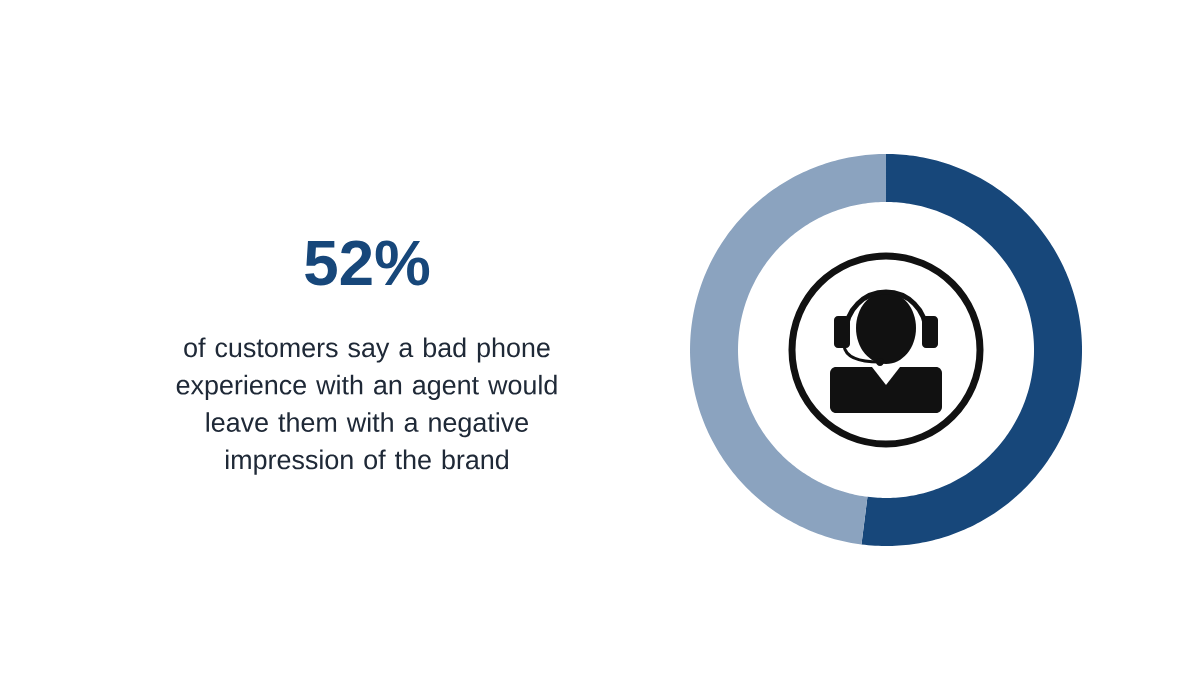 The height and width of the screenshot is (700, 1200). Describe the element at coordinates (366, 406) in the screenshot. I see `text: of customers say a bad phone experience with an agent would leave them with a negative impression of the brand` at that location.